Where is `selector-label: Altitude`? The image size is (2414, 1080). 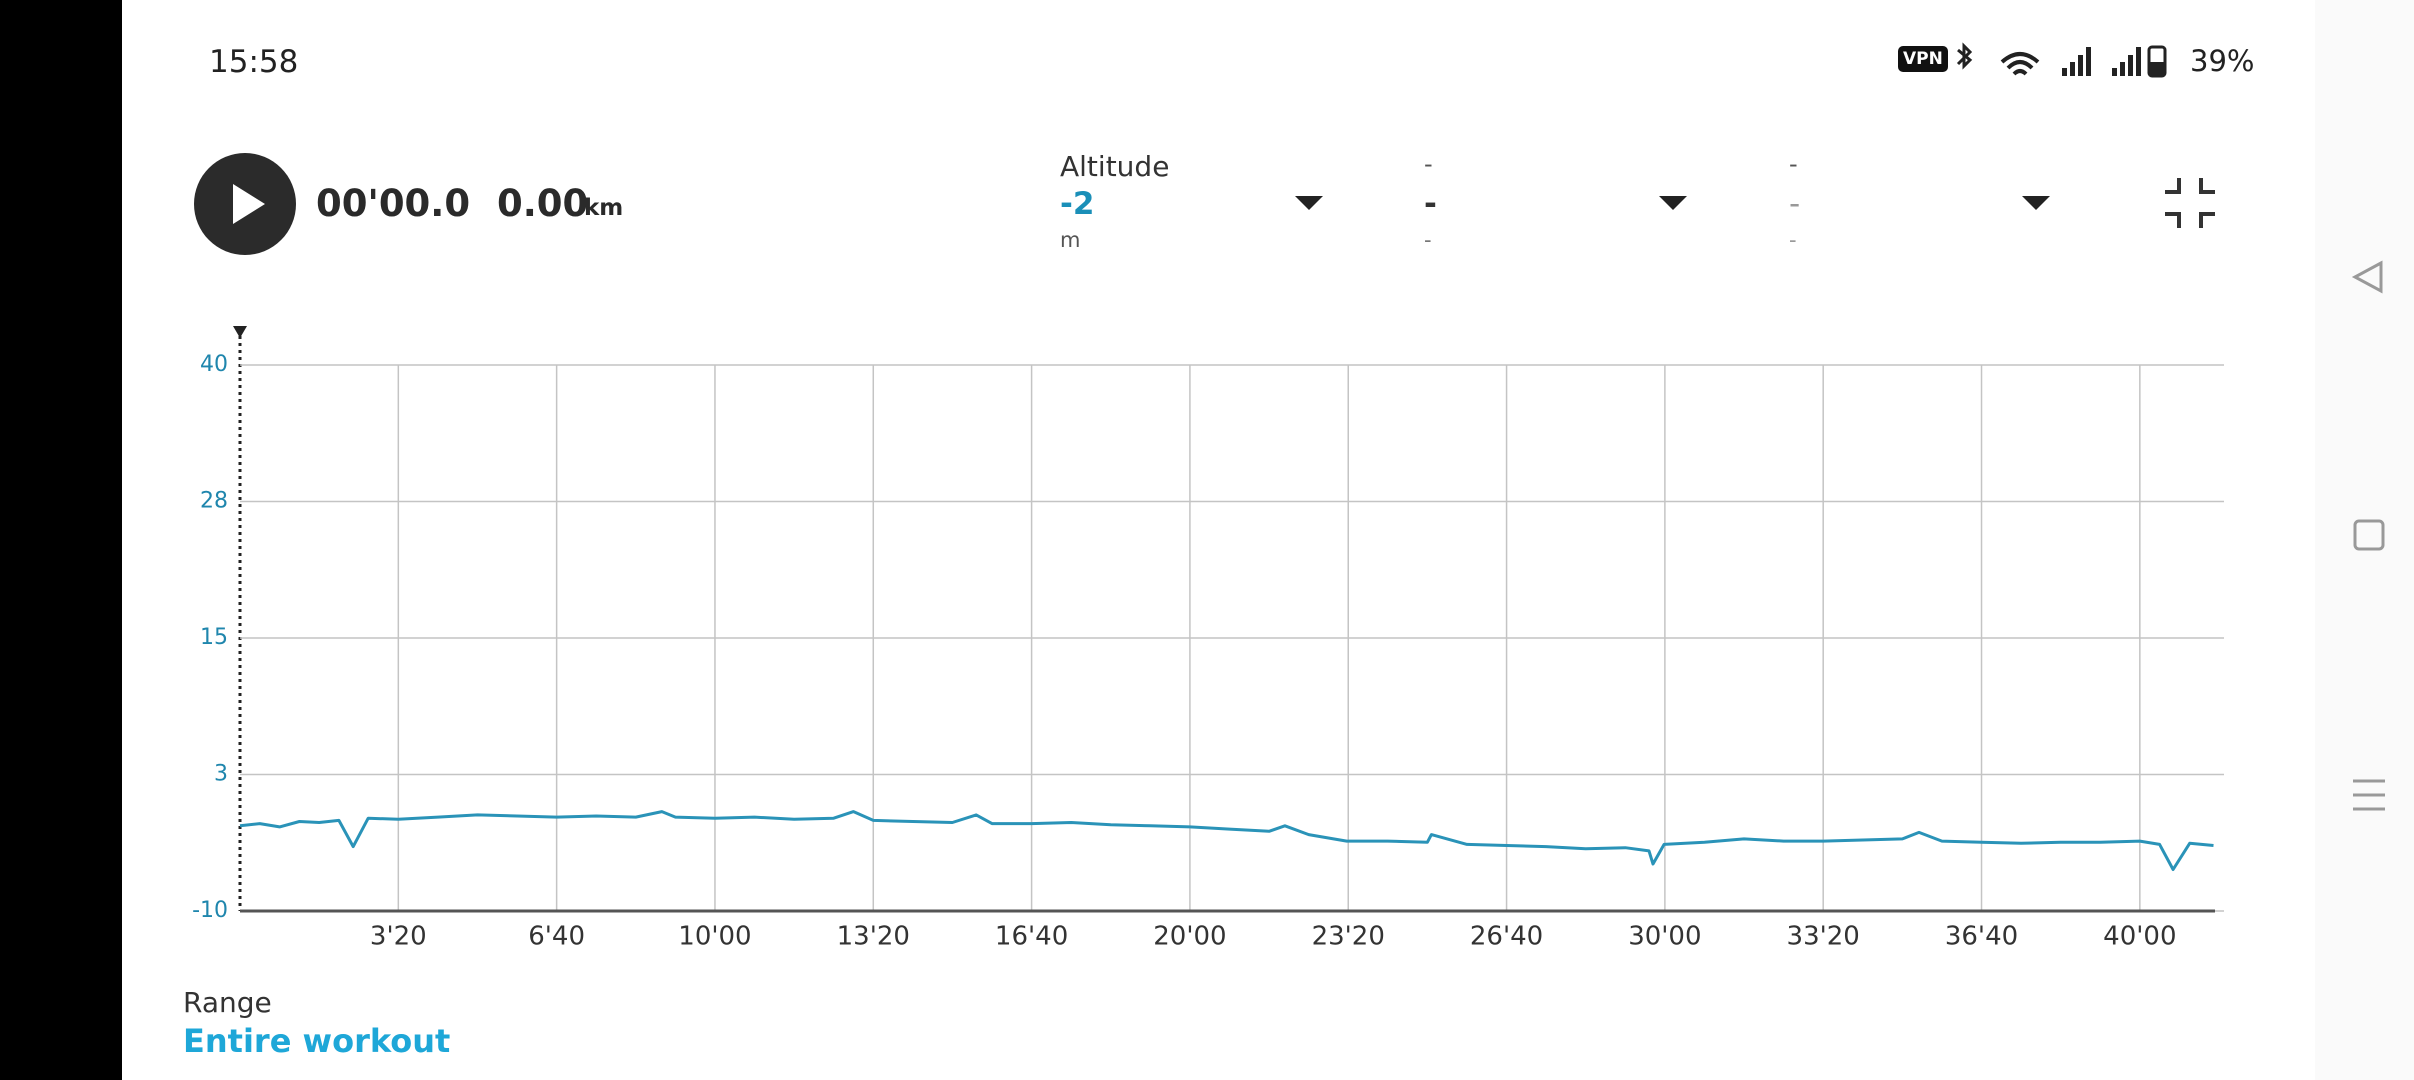 selector-label: Altitude is located at coordinates (1115, 166).